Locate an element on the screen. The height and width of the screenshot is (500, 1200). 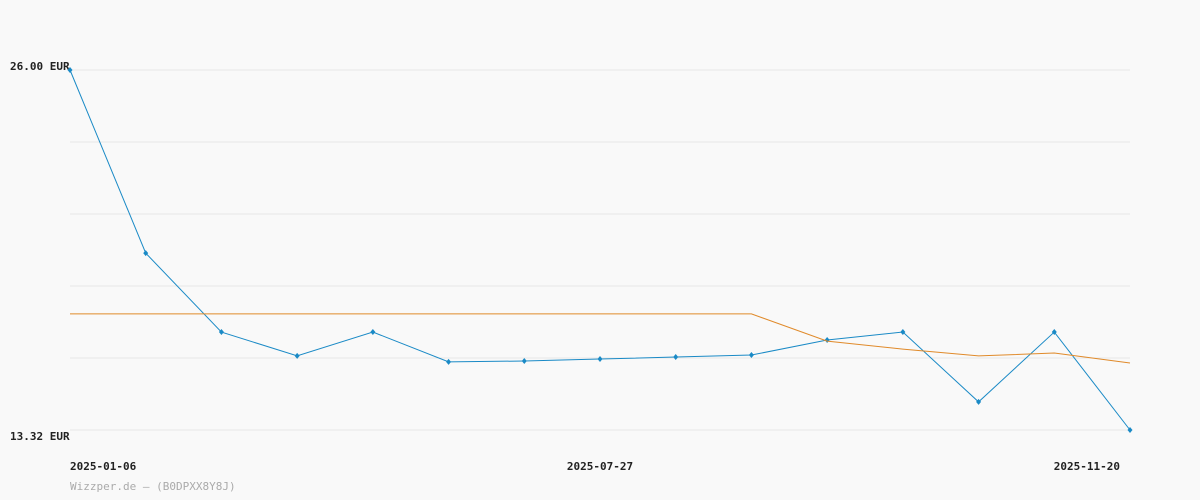
footer: Wizzper.de – (B0DPXX8Y8J) is located at coordinates (153, 486).